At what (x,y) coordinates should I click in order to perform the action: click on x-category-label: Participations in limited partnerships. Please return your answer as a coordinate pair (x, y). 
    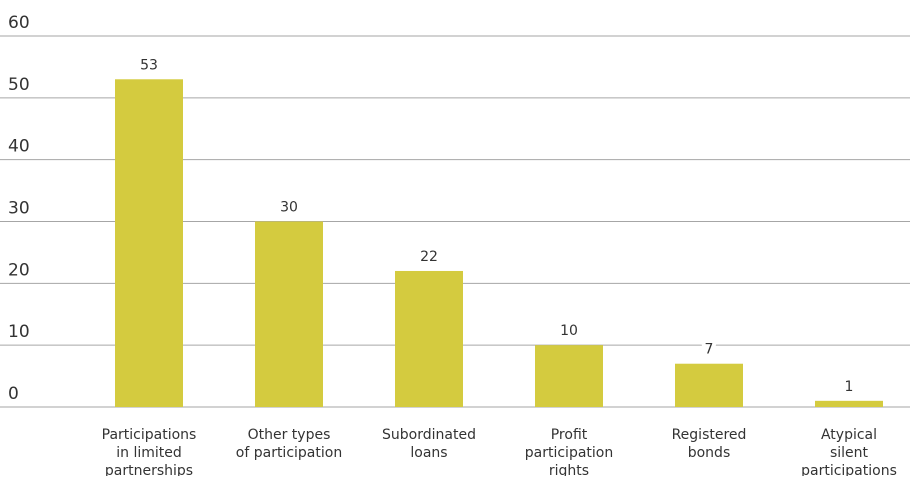
    Looking at the image, I should click on (149, 451).